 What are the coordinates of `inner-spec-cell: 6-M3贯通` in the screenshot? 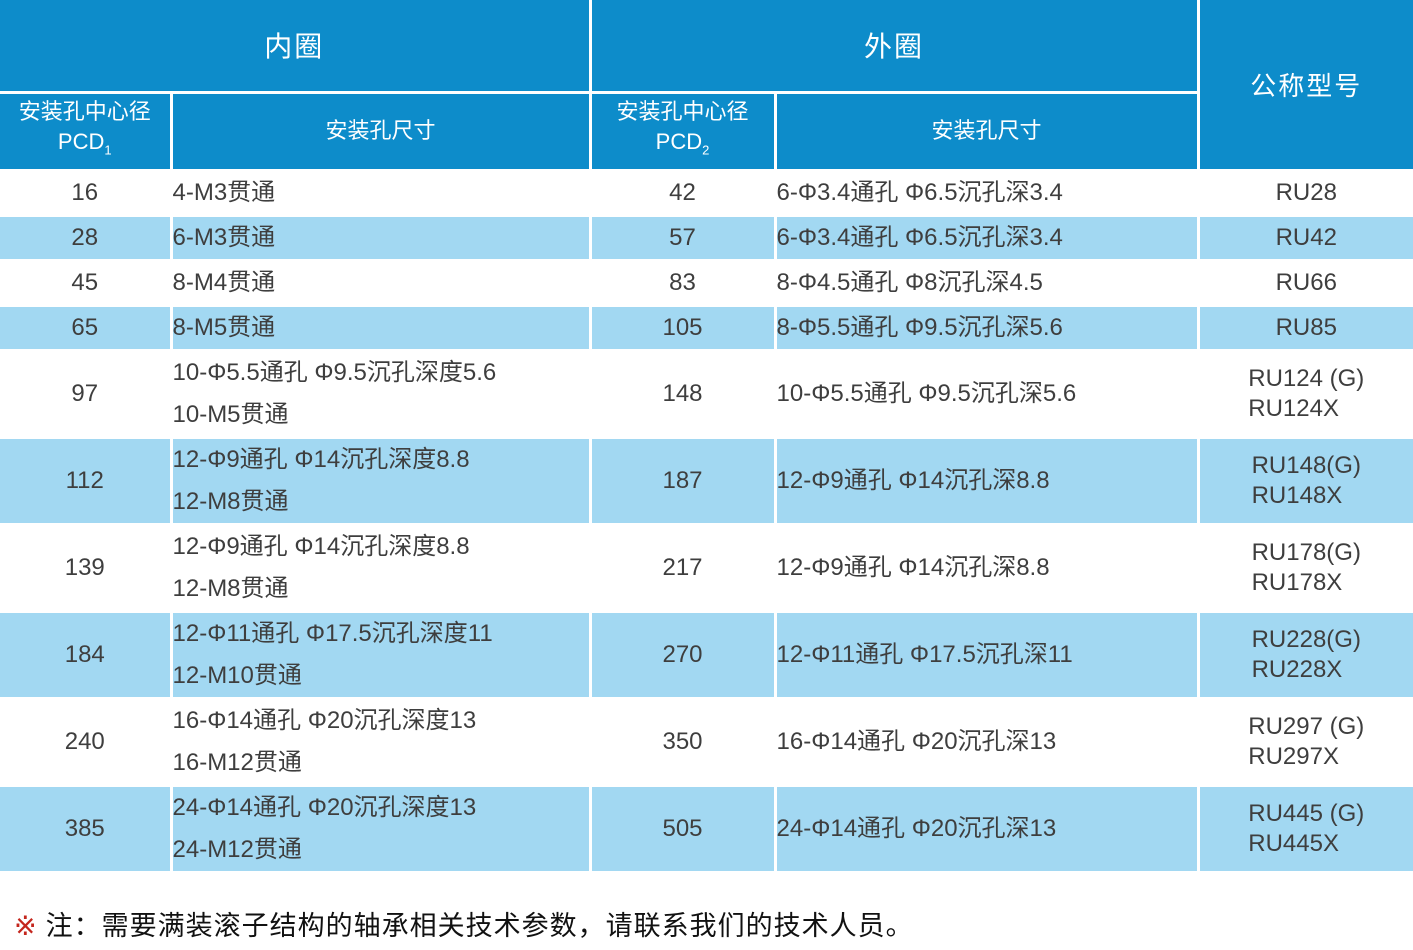 It's located at (380, 237).